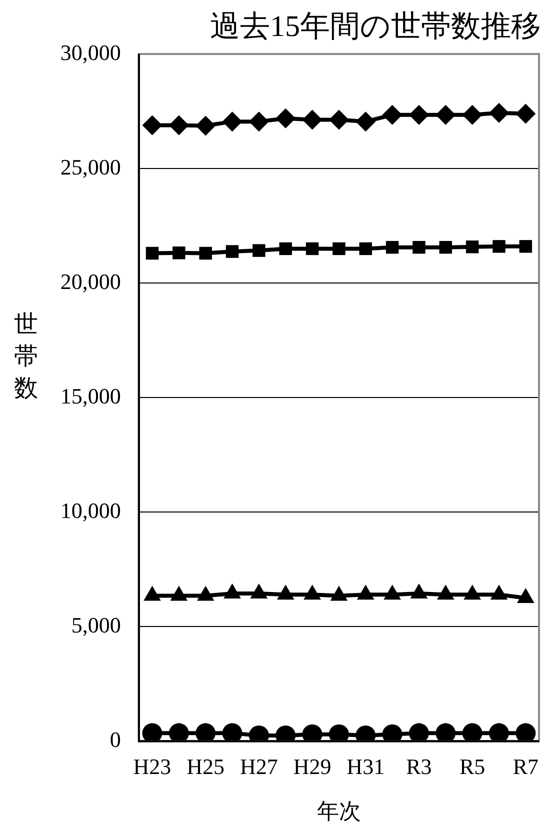 Image resolution: width=549 pixels, height=840 pixels. Describe the element at coordinates (115, 739) in the screenshot. I see `y-tick-label: 0` at that location.